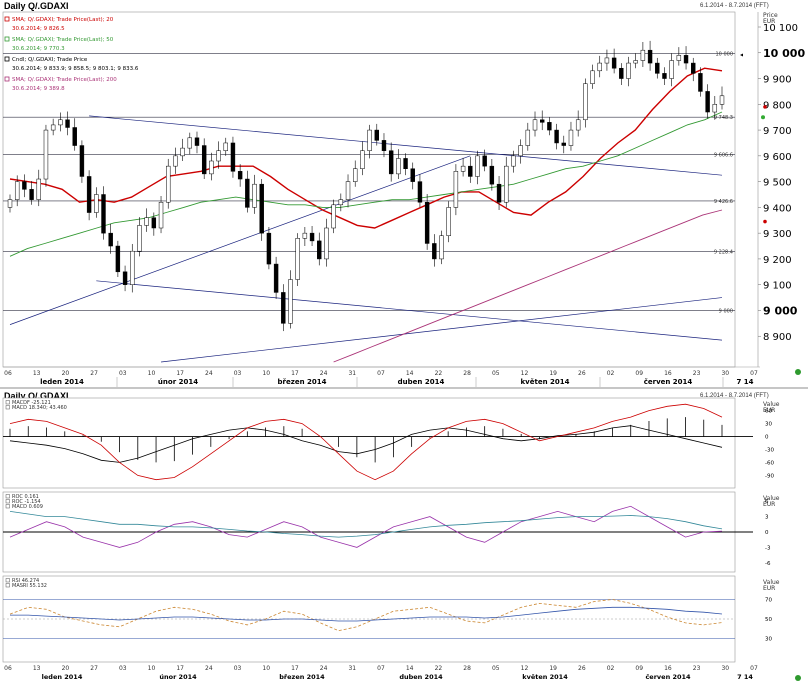  What do you see at coordinates (66, 668) in the screenshot?
I see `bottom-date-tick-label: 20` at bounding box center [66, 668].